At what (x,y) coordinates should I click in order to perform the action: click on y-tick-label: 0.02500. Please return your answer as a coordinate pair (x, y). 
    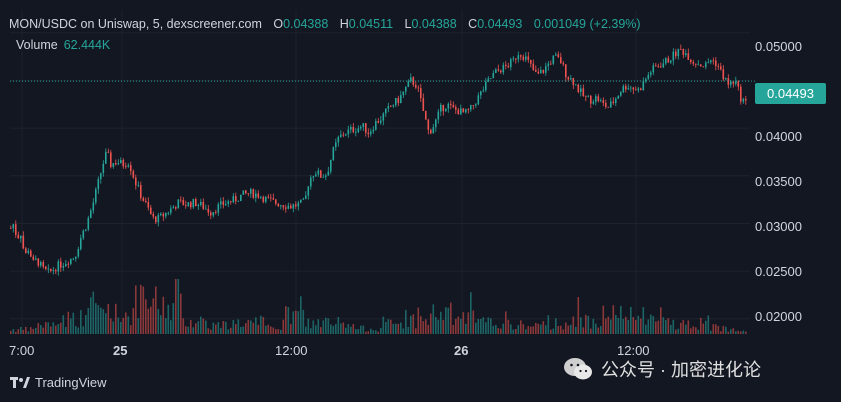
    Looking at the image, I should click on (778, 271).